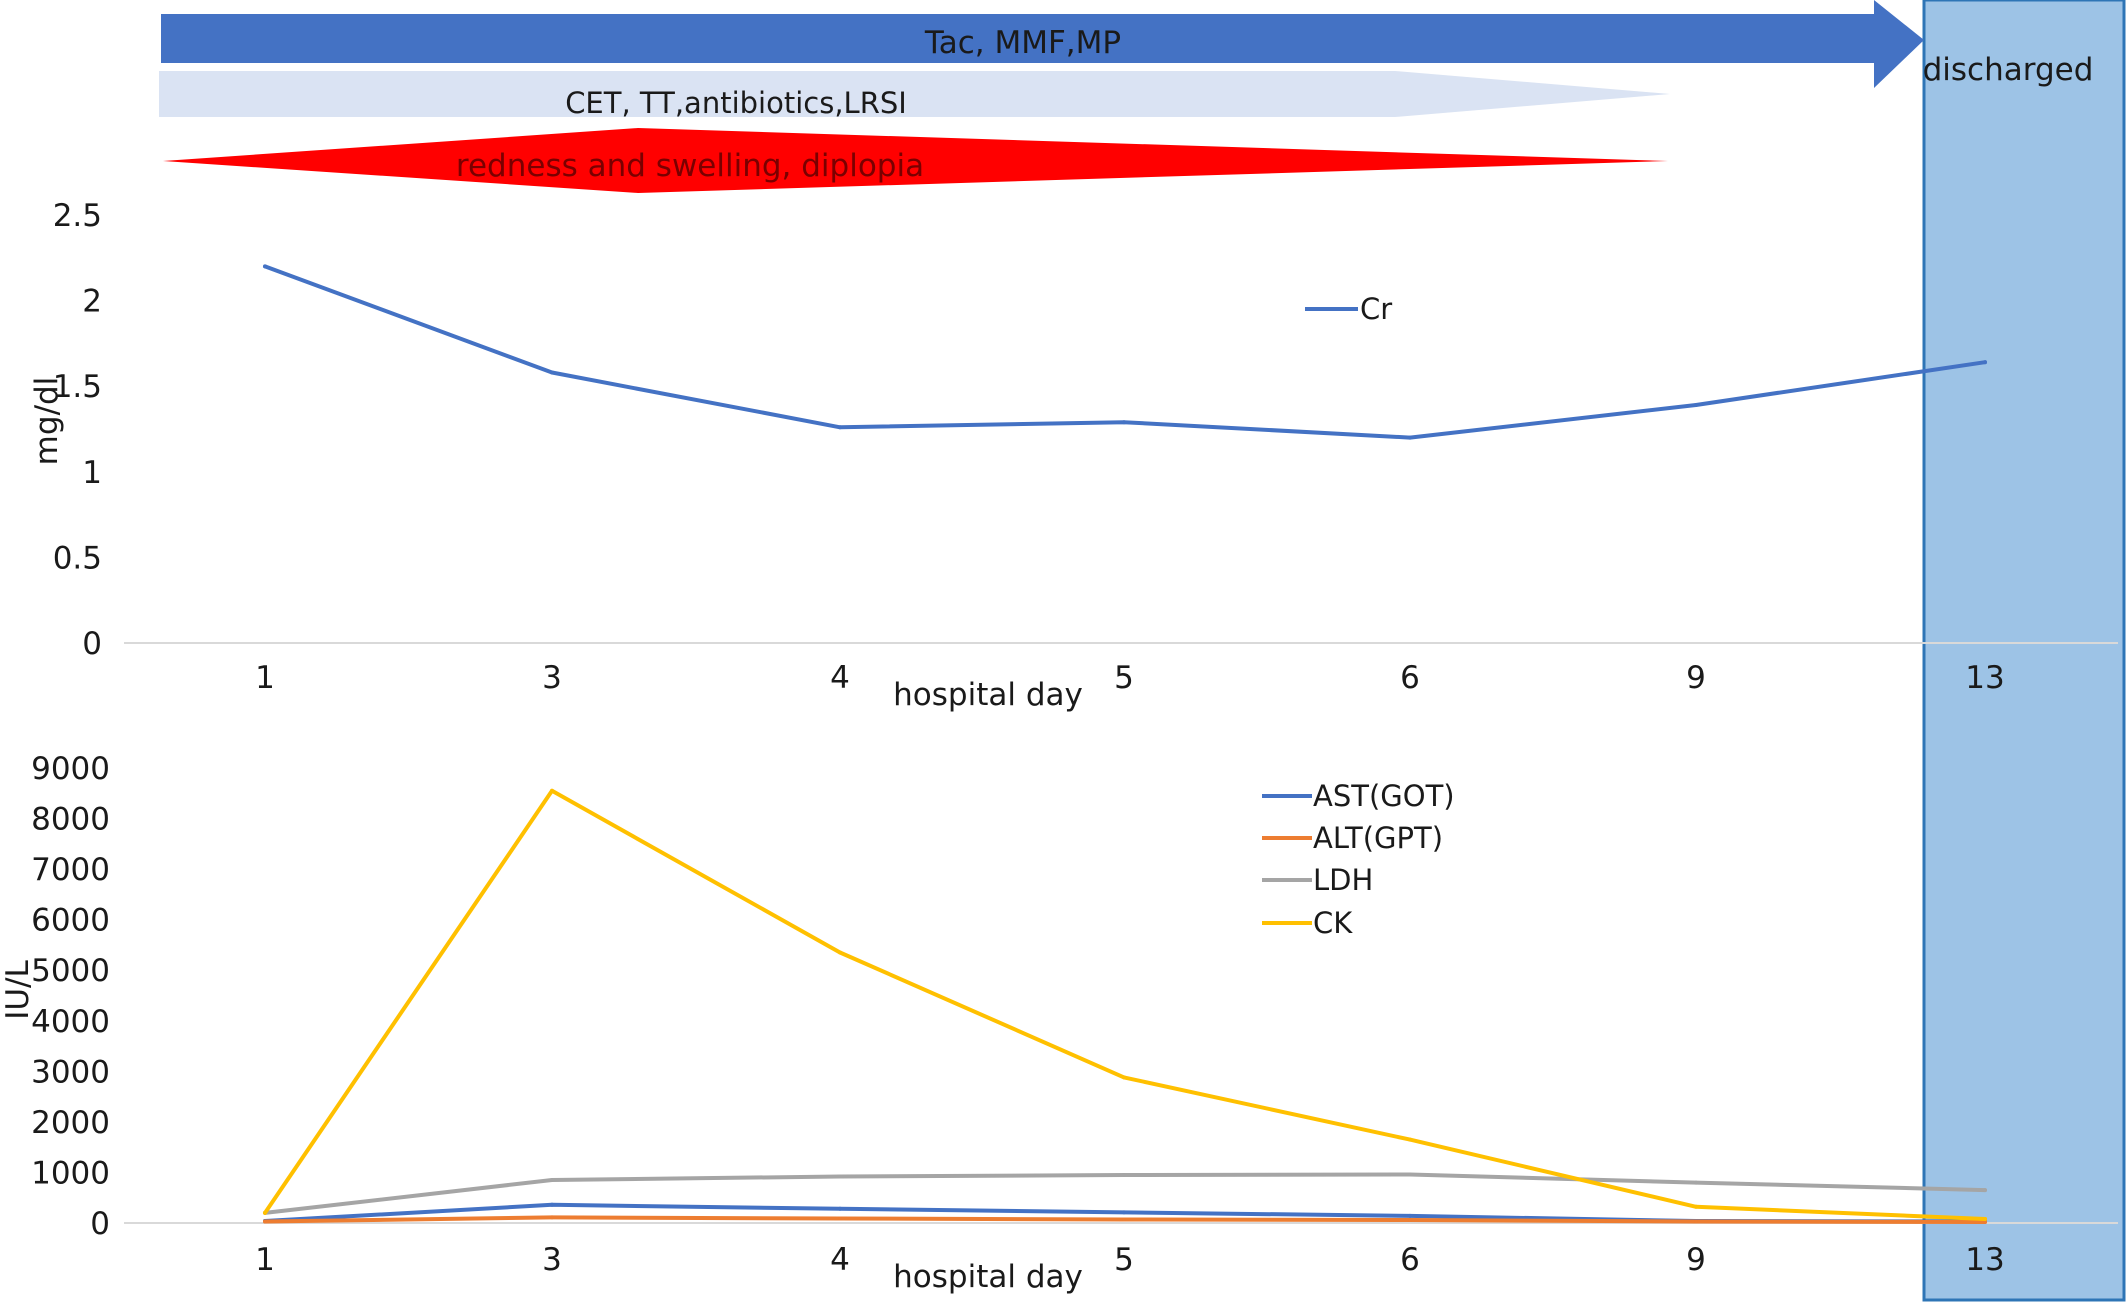 The width and height of the screenshot is (2128, 1316). I want to click on cr-y-ticks: 0 0.5 1 1.5 2 2.5, so click(77, 430).